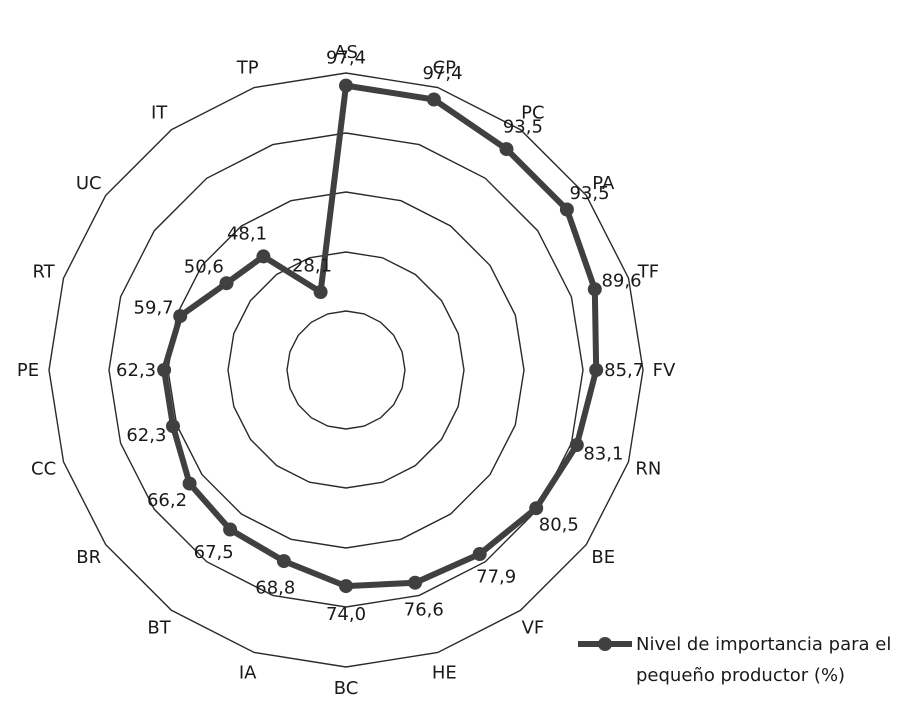  I want to click on axis-label-tf: TF, so click(648, 272).